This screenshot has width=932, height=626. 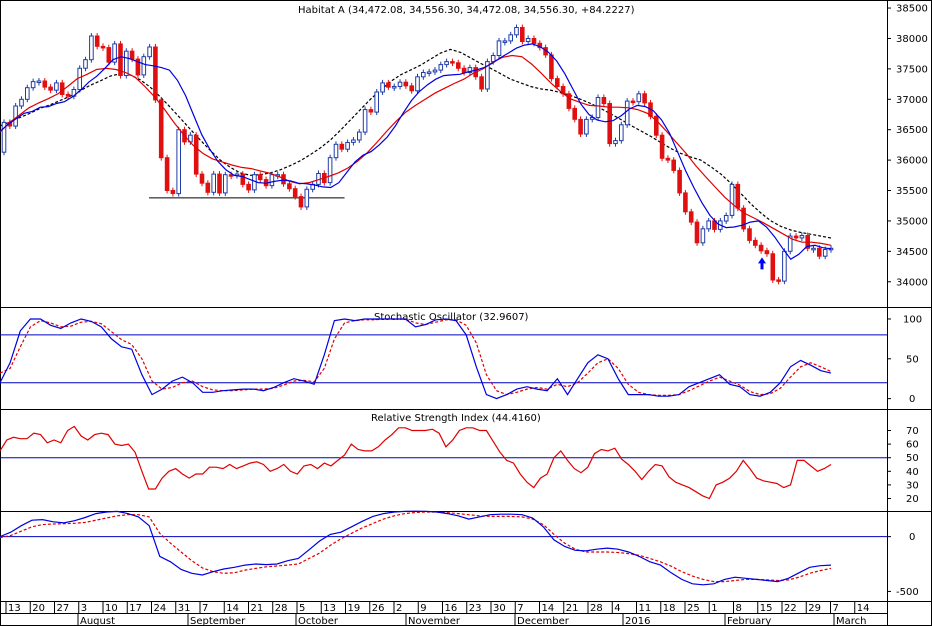 What do you see at coordinates (790, 608) in the screenshot?
I see `x-day-label: 22` at bounding box center [790, 608].